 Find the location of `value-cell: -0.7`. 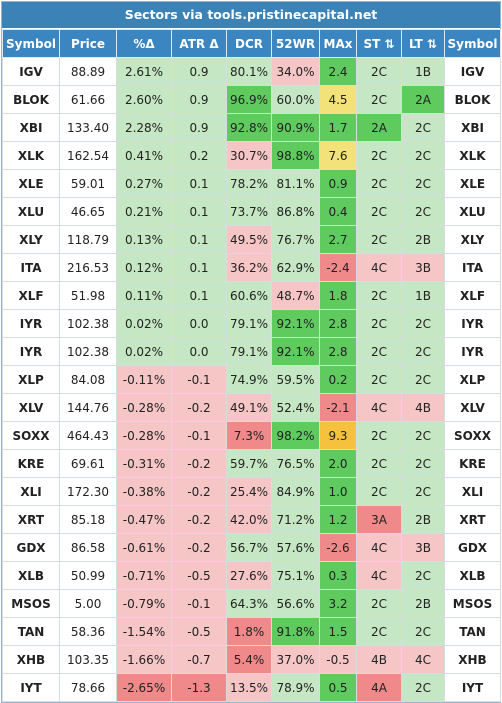

value-cell: -0.7 is located at coordinates (199, 659).